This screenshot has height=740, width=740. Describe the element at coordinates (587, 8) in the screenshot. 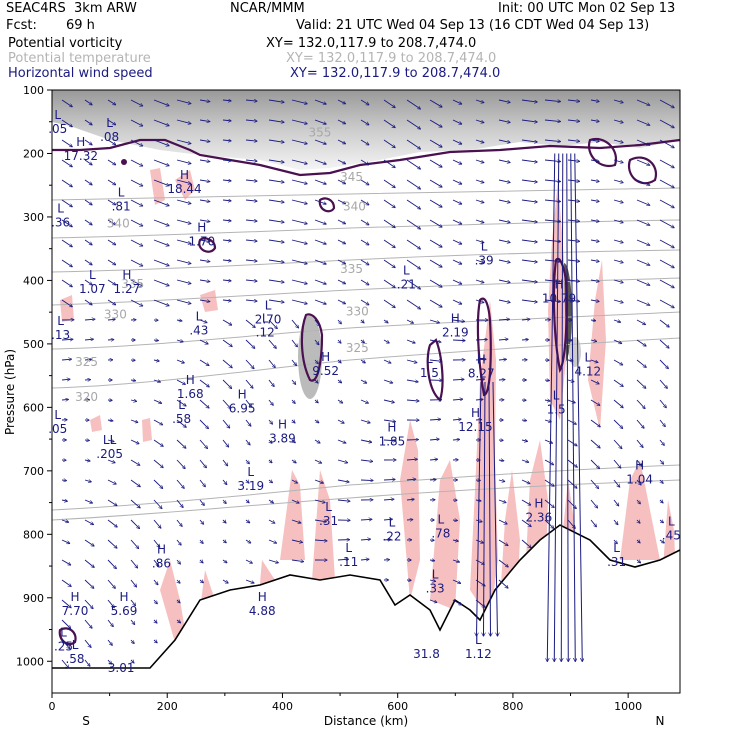

I see `init-time: Init: 00 UTC Mon 02 Sep 13` at that location.